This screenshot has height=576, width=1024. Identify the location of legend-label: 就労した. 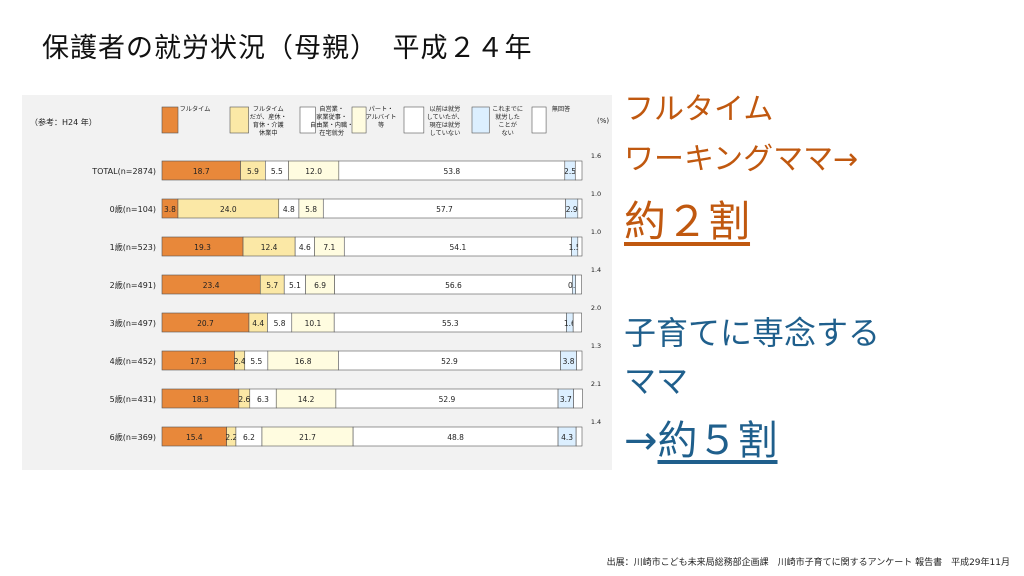
(507, 117).